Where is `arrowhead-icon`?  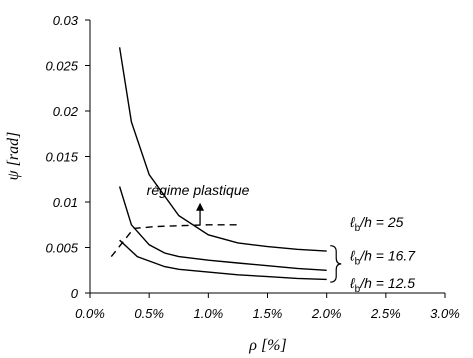
arrowhead-icon is located at coordinates (200, 206).